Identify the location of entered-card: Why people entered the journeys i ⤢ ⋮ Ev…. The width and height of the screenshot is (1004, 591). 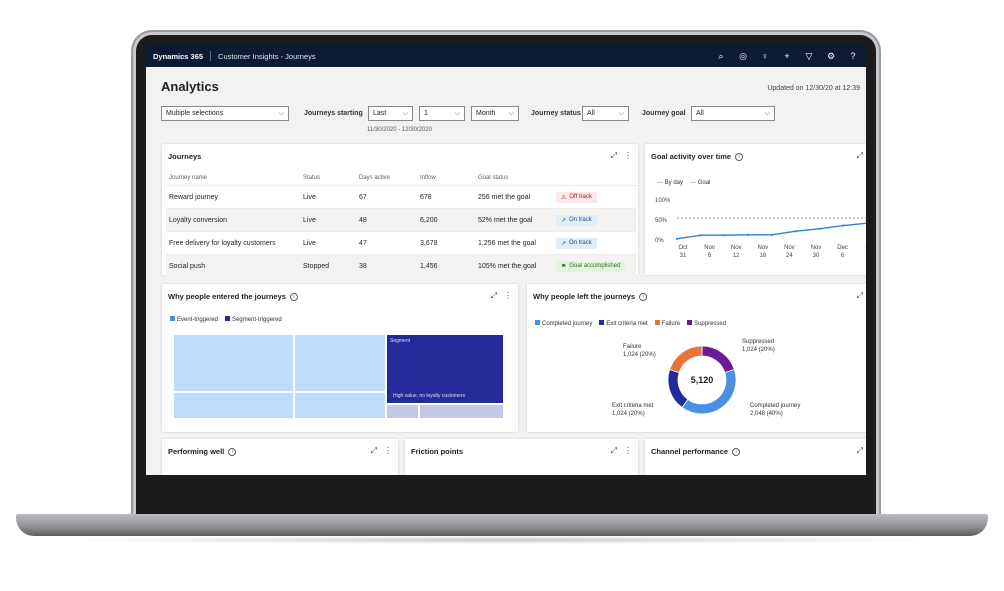
(340, 358).